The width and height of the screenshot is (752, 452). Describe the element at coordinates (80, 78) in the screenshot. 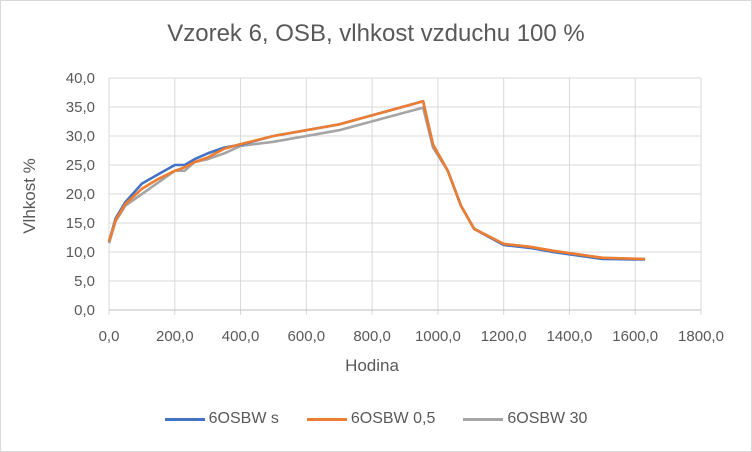

I see `y-tick-label: 40,0` at that location.